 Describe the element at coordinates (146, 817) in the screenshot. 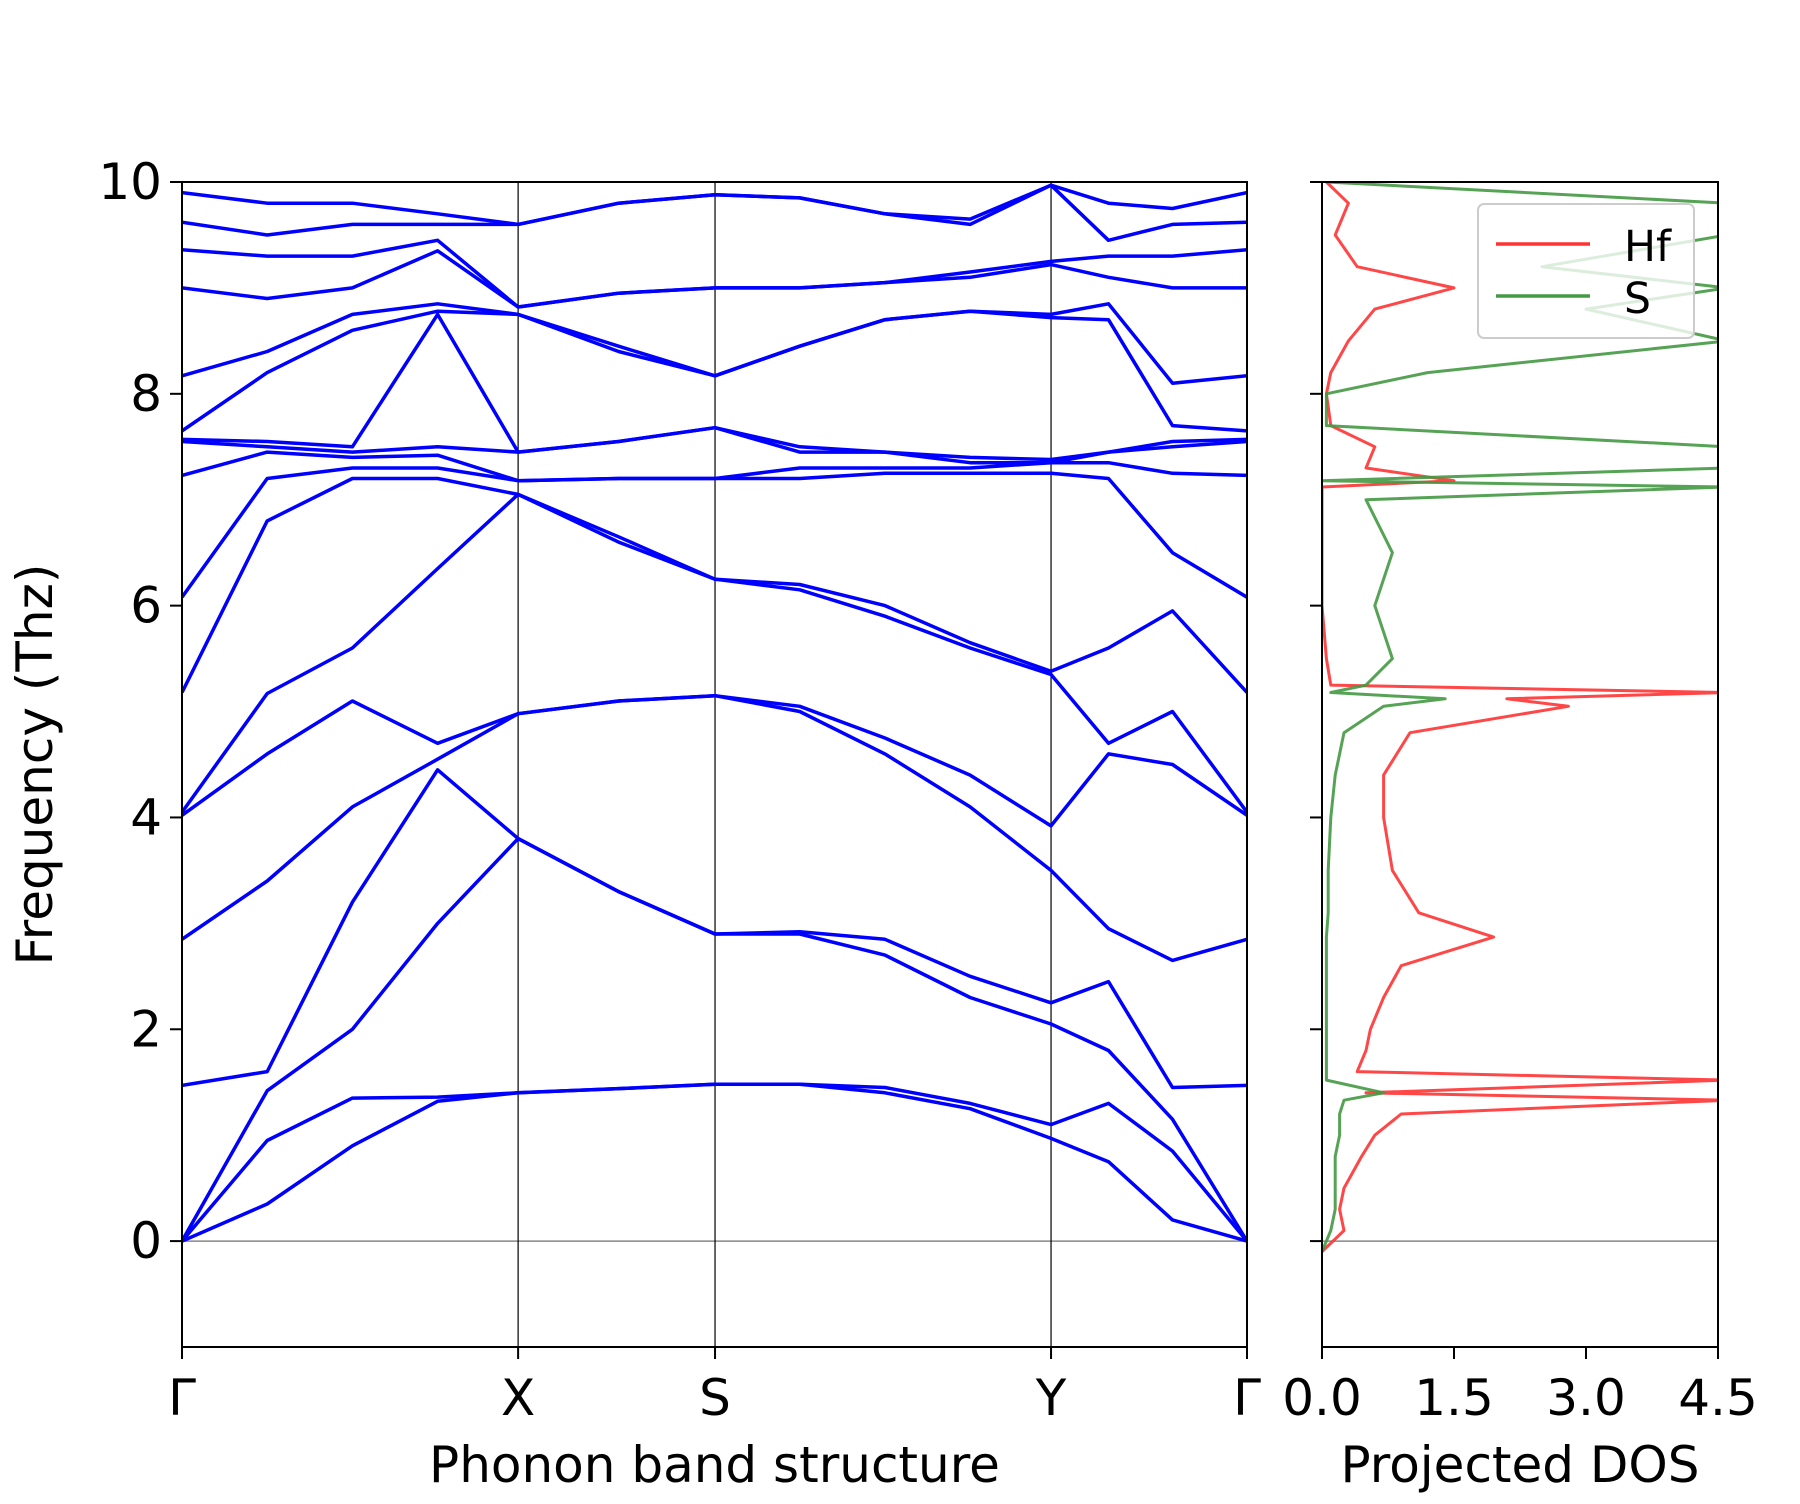

I see `y-tick-label: 4` at that location.